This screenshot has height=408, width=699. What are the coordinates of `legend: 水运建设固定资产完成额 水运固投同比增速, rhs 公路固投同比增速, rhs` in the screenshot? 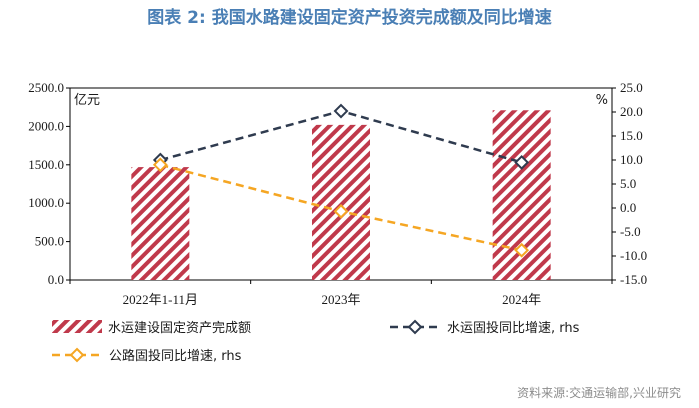 It's located at (316, 341).